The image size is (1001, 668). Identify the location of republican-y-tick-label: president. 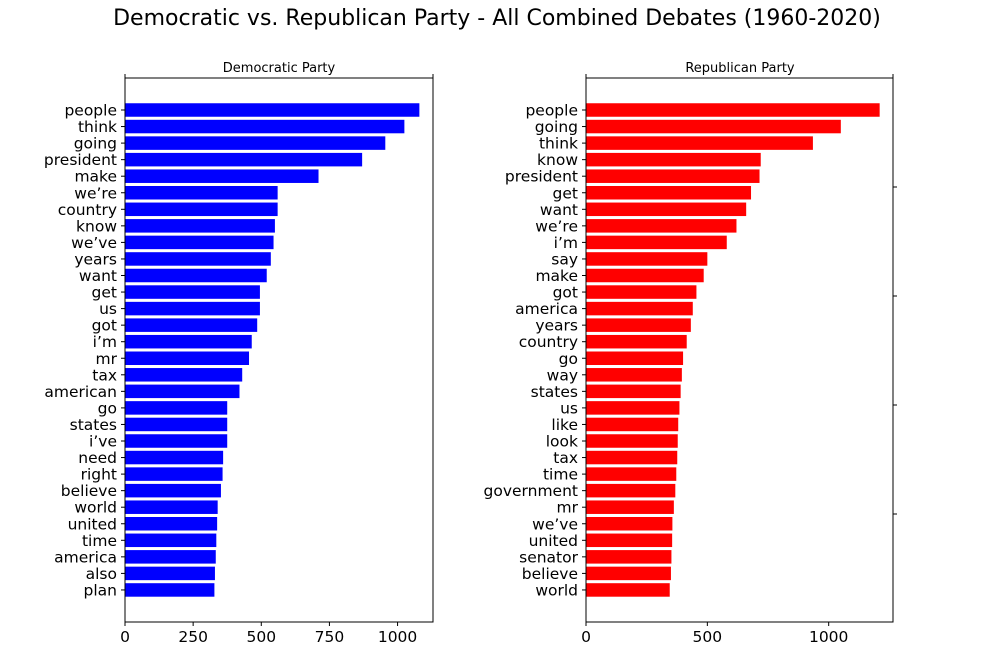
(541, 177).